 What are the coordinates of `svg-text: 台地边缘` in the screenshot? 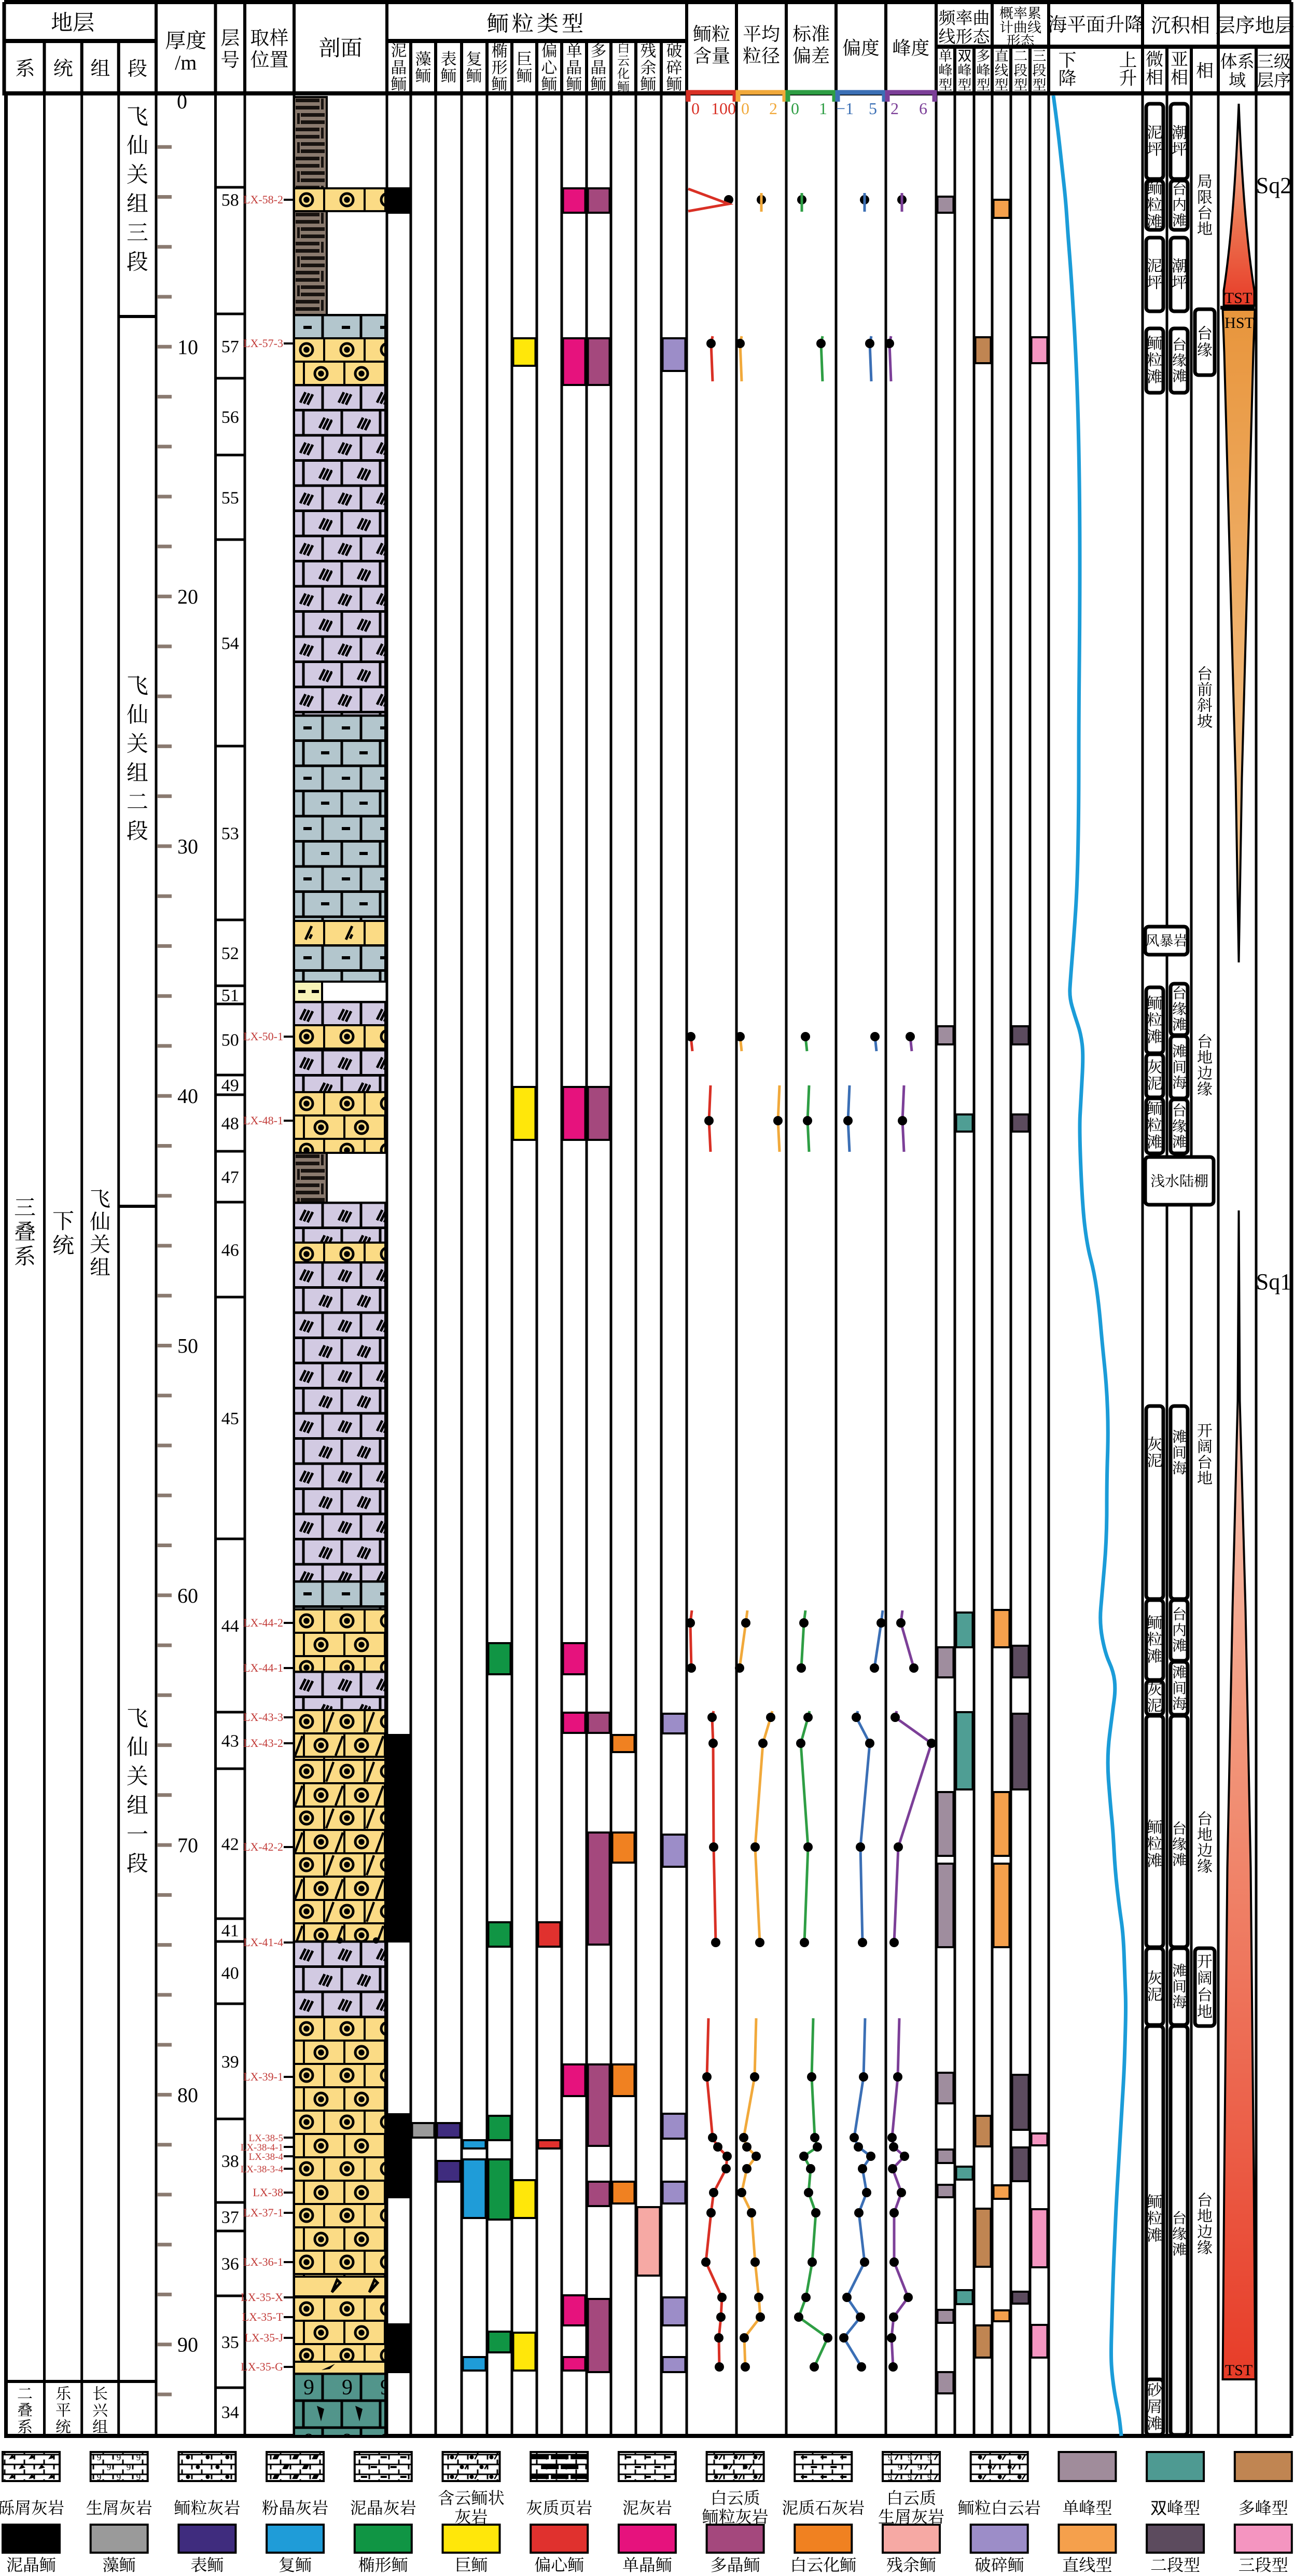 It's located at (1205, 2222).